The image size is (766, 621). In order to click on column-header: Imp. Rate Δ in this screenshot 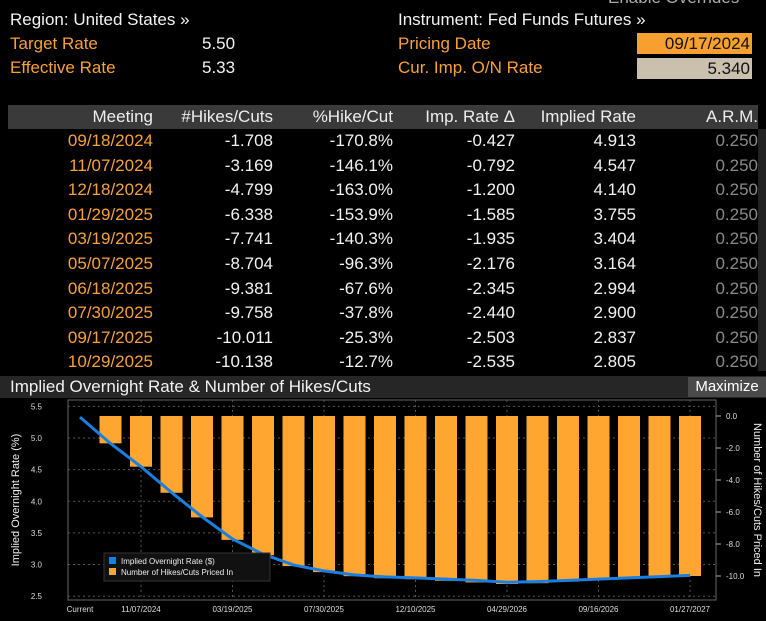, I will do `click(470, 116)`.